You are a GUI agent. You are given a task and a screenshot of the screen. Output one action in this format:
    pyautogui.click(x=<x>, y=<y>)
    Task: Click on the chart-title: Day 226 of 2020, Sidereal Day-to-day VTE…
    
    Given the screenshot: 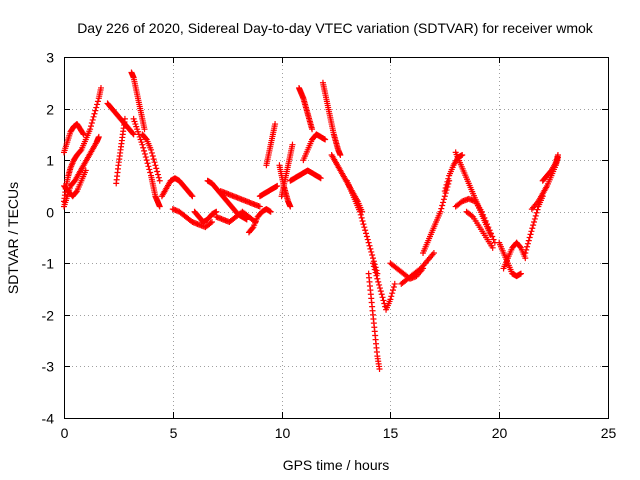 What is the action you would take?
    pyautogui.click(x=335, y=28)
    